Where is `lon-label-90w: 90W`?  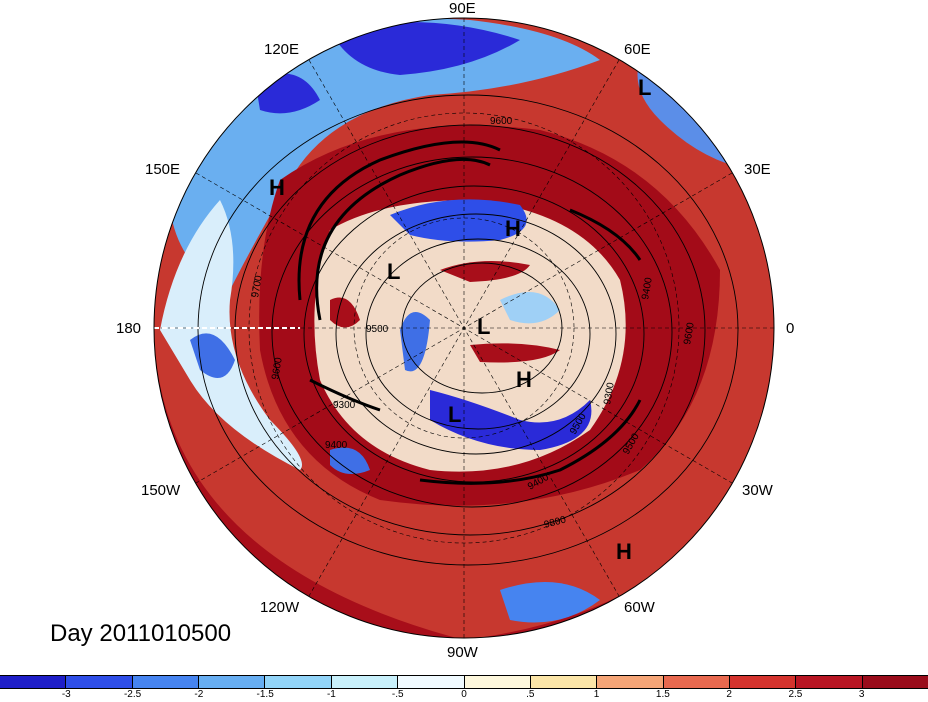 lon-label-90w: 90W is located at coordinates (462, 652).